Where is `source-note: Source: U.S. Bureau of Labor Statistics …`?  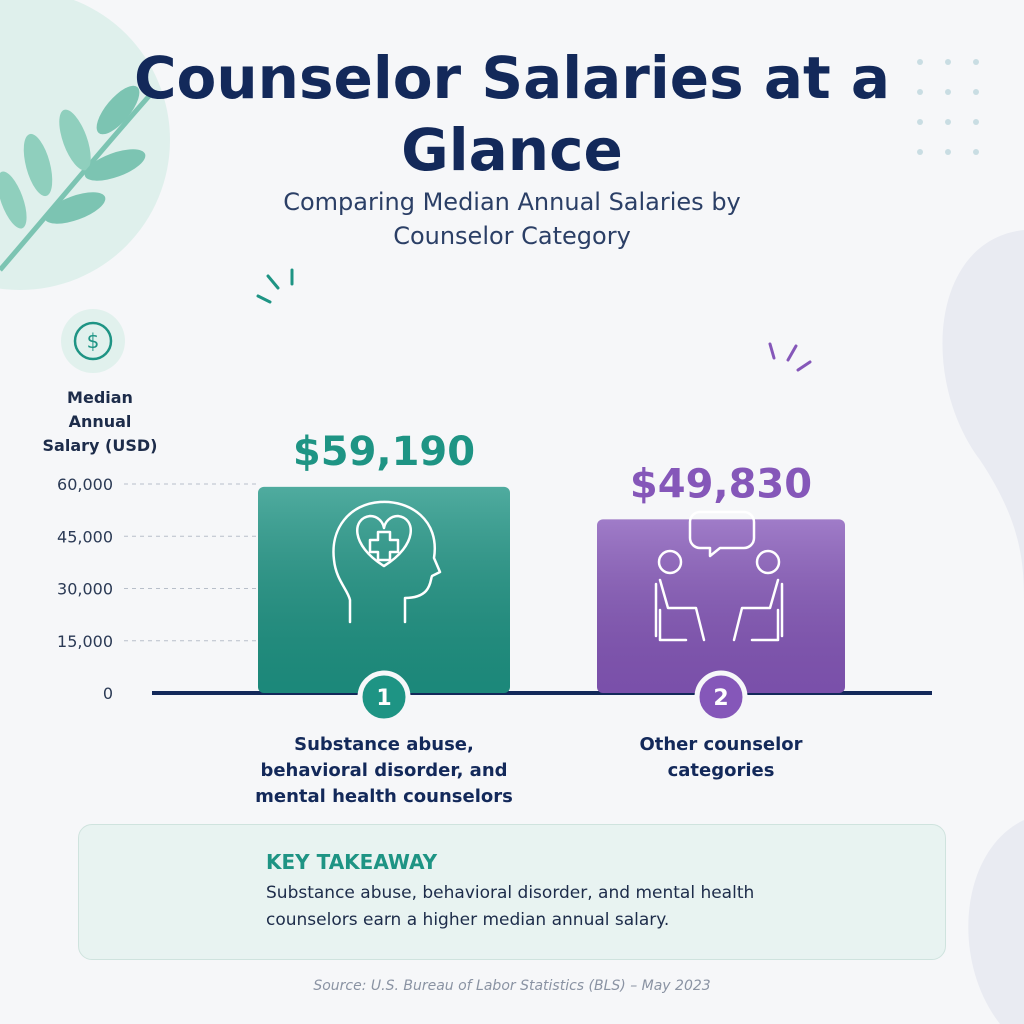
source-note: Source: U.S. Bureau of Labor Statistics … is located at coordinates (512, 986).